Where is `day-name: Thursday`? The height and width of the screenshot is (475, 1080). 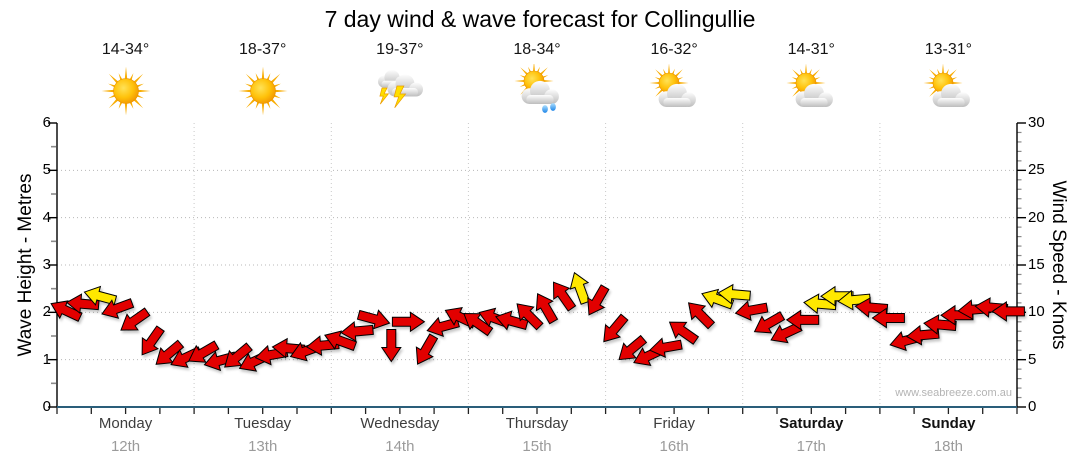
day-name: Thursday is located at coordinates (537, 423).